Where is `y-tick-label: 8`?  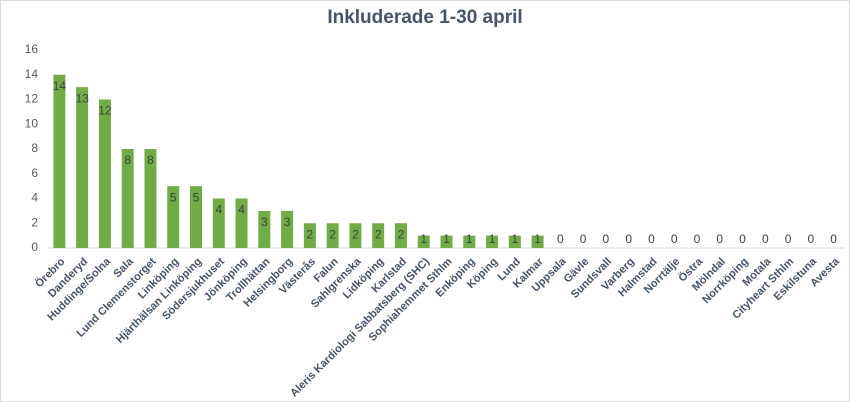 y-tick-label: 8 is located at coordinates (34, 148).